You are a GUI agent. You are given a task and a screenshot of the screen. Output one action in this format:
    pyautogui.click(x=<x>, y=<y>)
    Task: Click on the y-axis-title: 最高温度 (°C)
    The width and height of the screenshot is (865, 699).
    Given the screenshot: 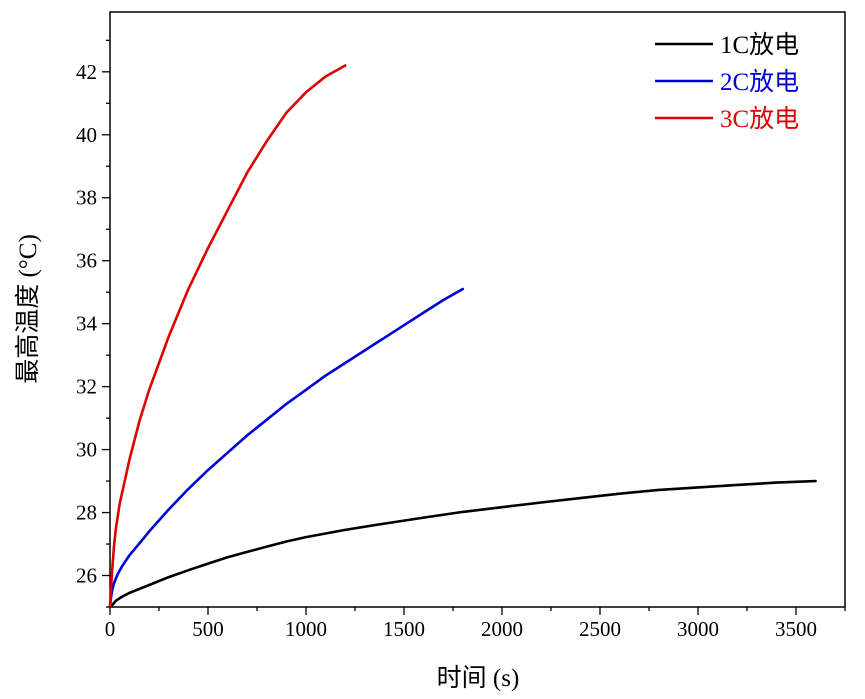 What is the action you would take?
    pyautogui.click(x=28, y=309)
    